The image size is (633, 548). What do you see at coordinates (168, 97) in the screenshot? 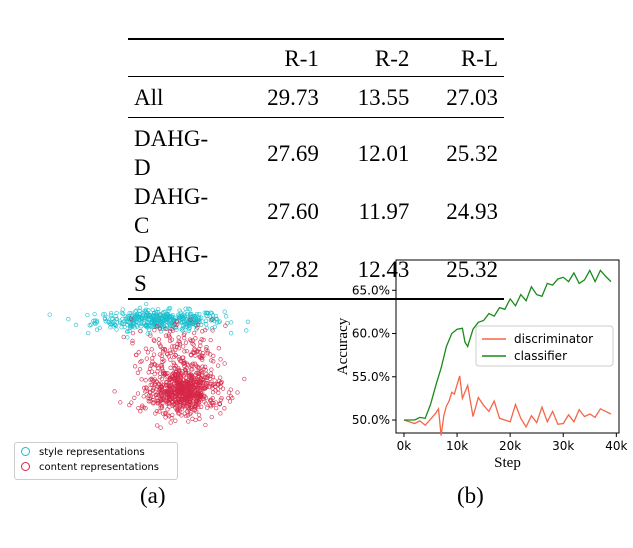
I see `row-label-all: All` at bounding box center [168, 97].